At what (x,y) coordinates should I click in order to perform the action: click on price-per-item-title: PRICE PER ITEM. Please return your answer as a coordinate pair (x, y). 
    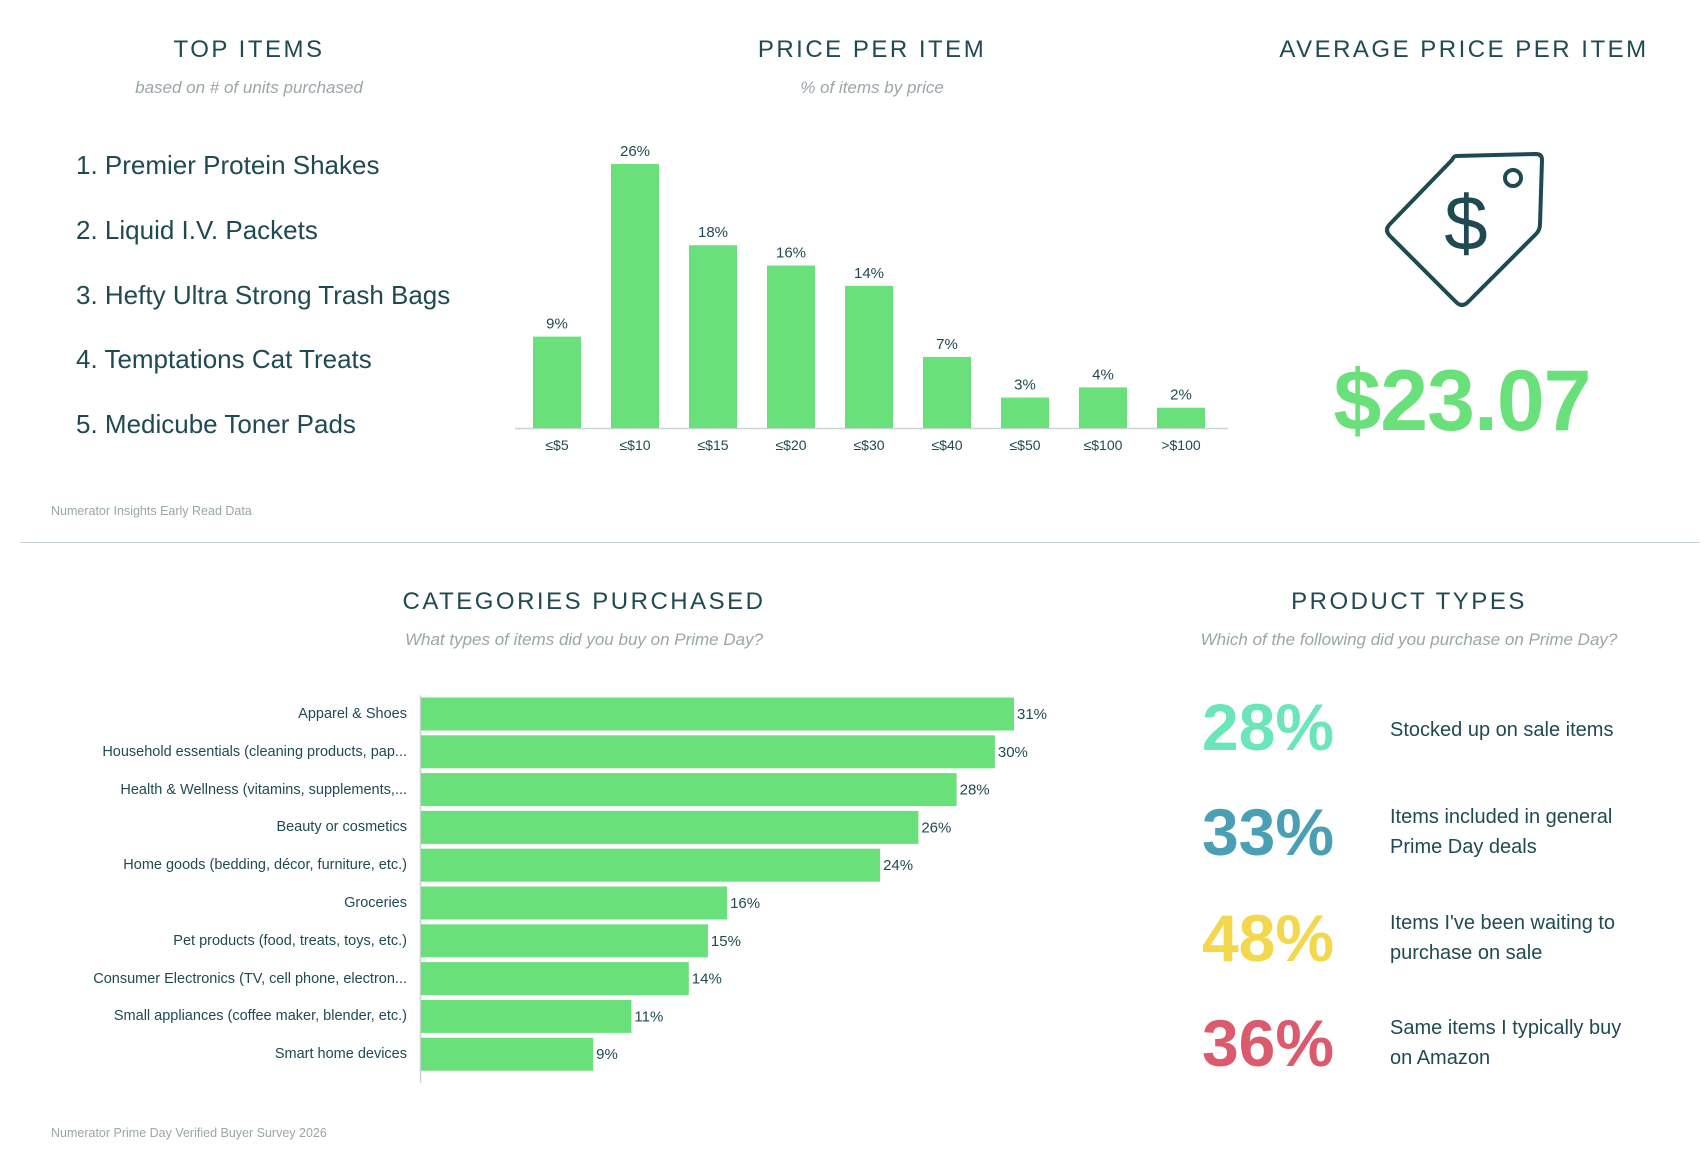
    Looking at the image, I should click on (872, 49).